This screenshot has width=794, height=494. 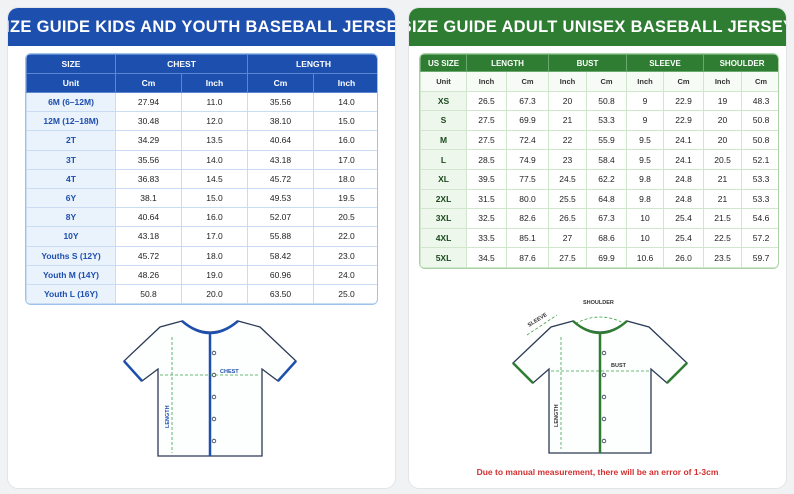 I want to click on kids-value-cell: 18.0, so click(x=214, y=255).